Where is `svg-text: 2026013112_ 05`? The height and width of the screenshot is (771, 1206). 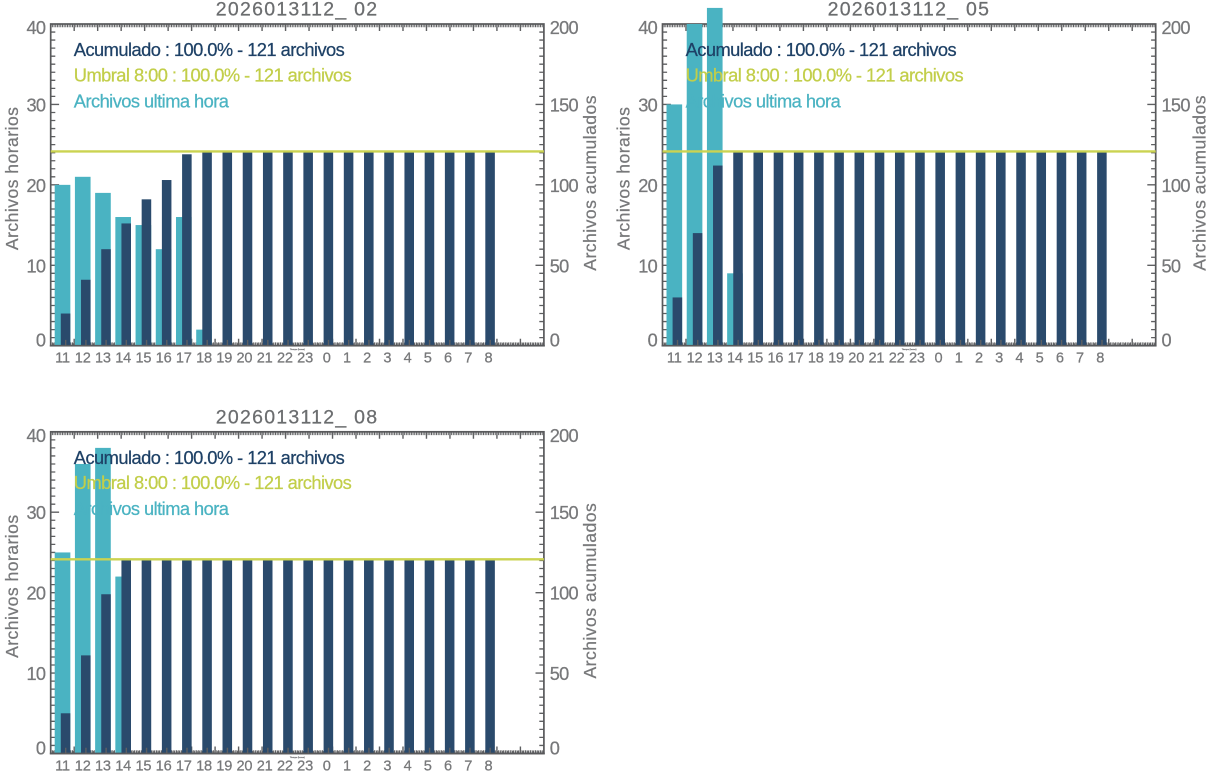 svg-text: 2026013112_ 05 is located at coordinates (909, 10).